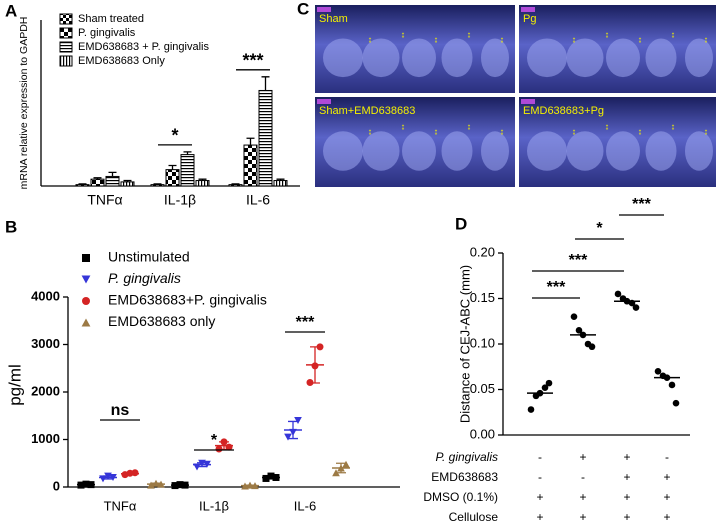 Image resolution: width=726 pixels, height=526 pixels. What do you see at coordinates (45, 295) in the screenshot?
I see `y-tick-label: 4000` at bounding box center [45, 295].